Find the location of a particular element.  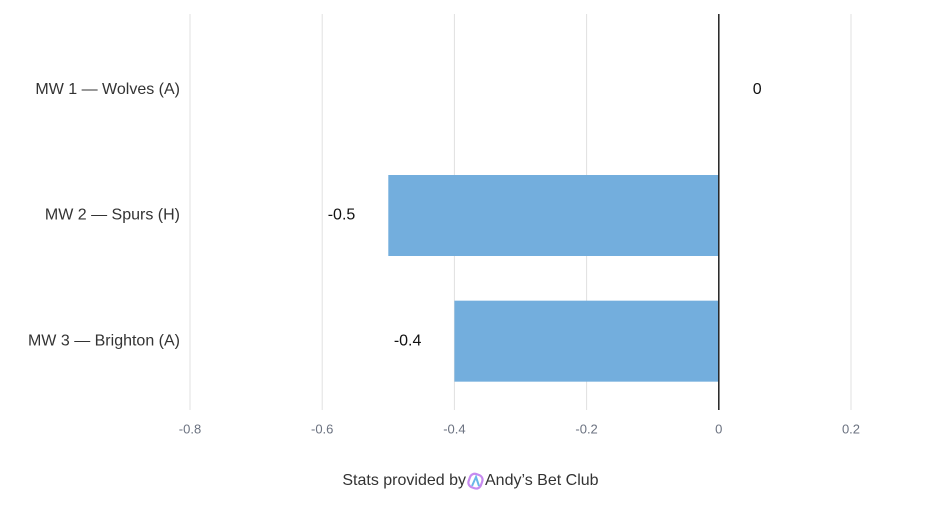

value-label: -0.4 is located at coordinates (408, 340).